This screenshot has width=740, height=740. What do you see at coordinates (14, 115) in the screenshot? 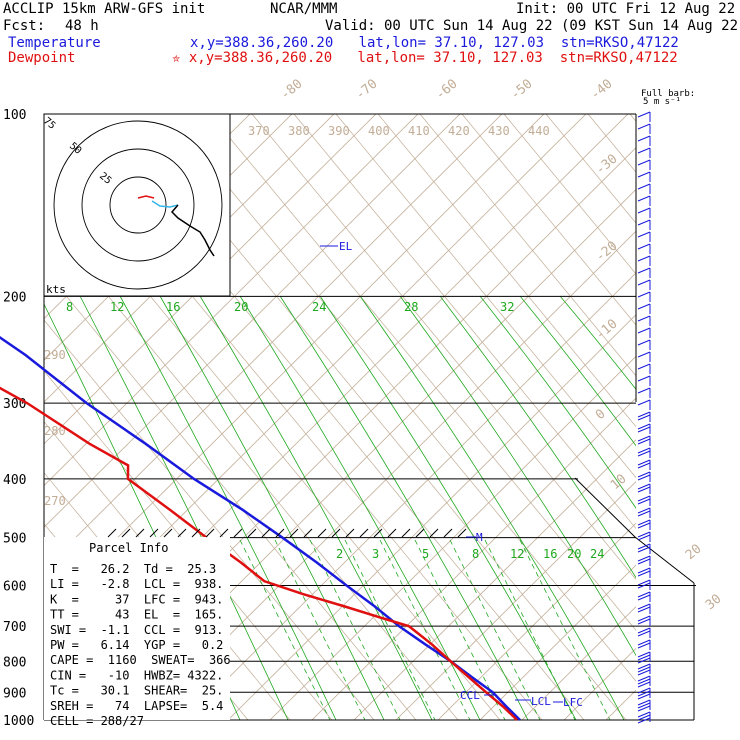
I see `pressure-tick-label: 100` at bounding box center [14, 115].